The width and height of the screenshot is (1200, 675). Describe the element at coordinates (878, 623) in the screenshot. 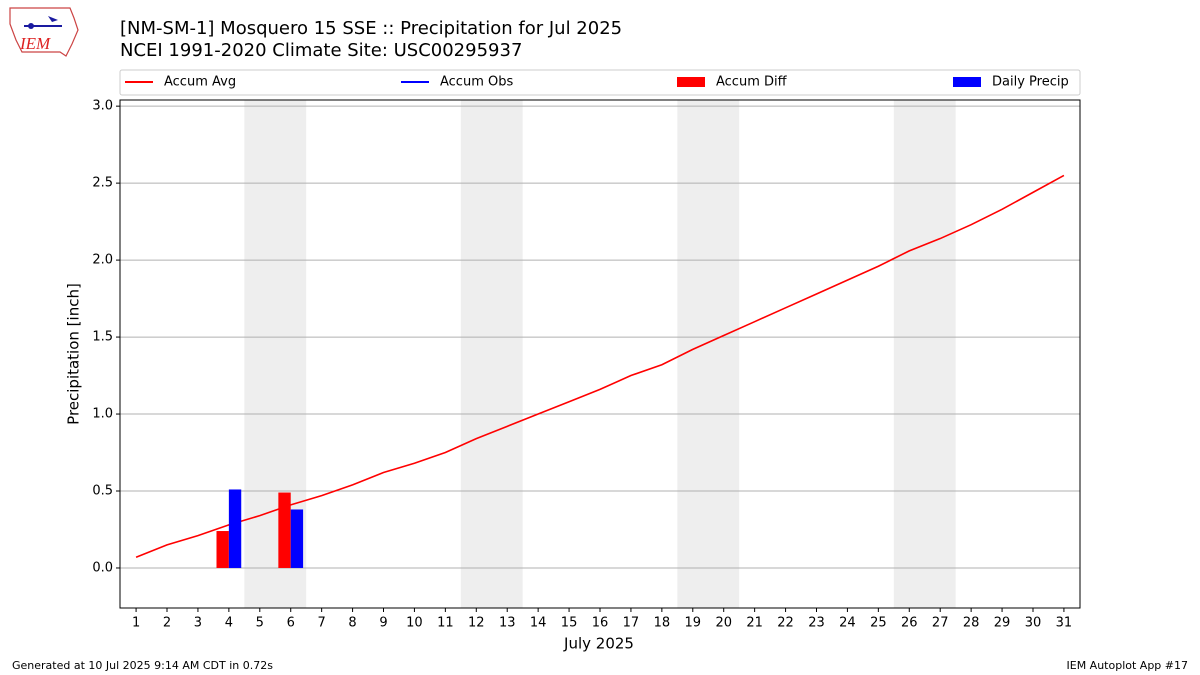

I see `x-tick-label: 25` at that location.